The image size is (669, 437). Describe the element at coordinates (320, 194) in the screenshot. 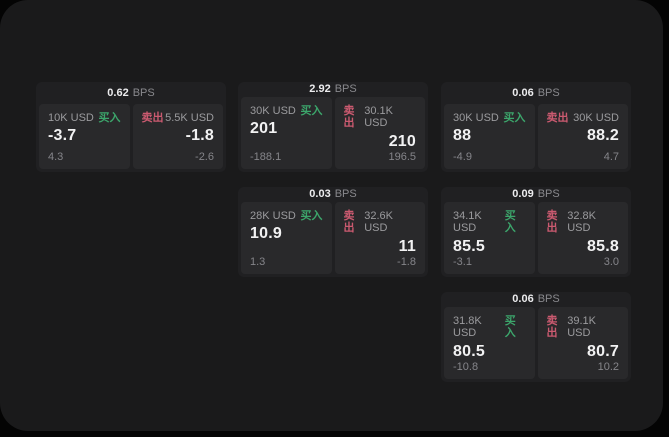

I see `bps-value: 0.03` at that location.